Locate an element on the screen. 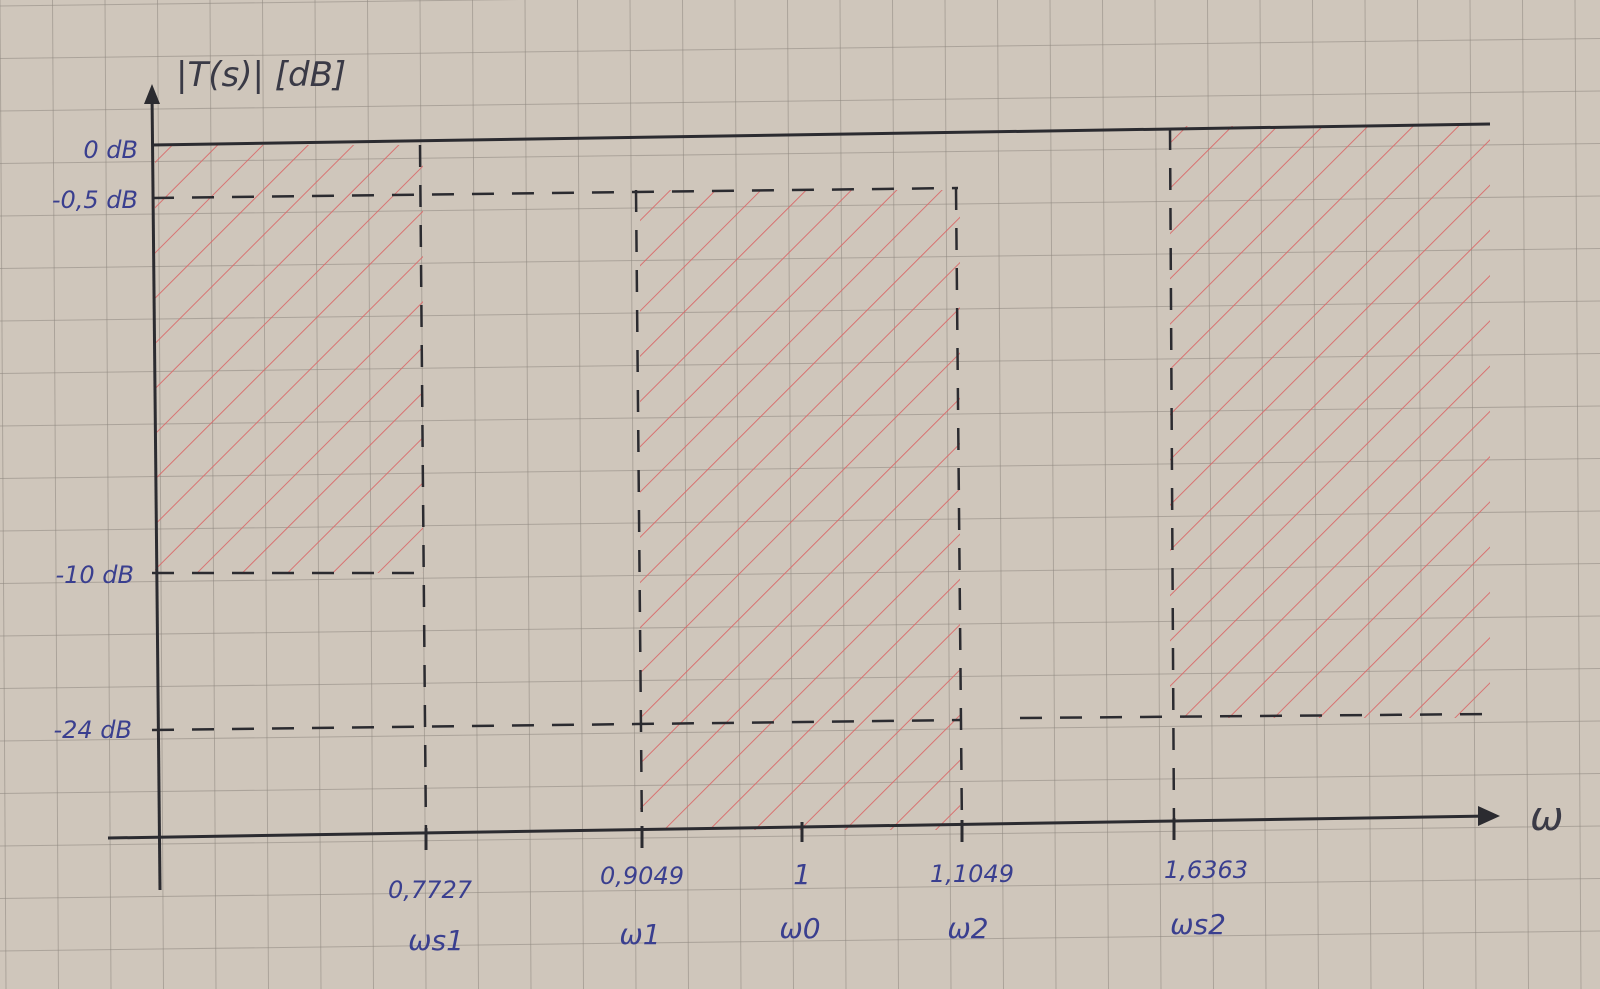 Image resolution: width=1600 pixels, height=989 pixels. x-tick-label-ws2: 1,6363 is located at coordinates (1206, 870).